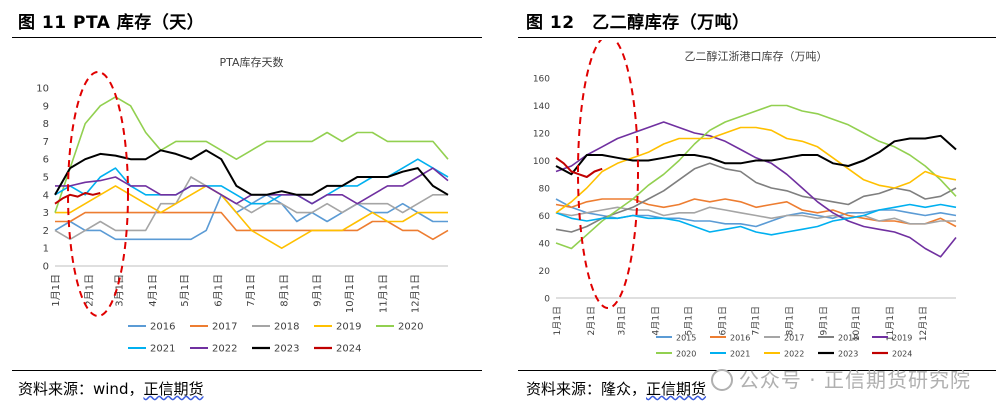 This screenshot has width=1001, height=415. I want to click on source-note: 资料来源：隆众，正信期货, so click(616, 388).